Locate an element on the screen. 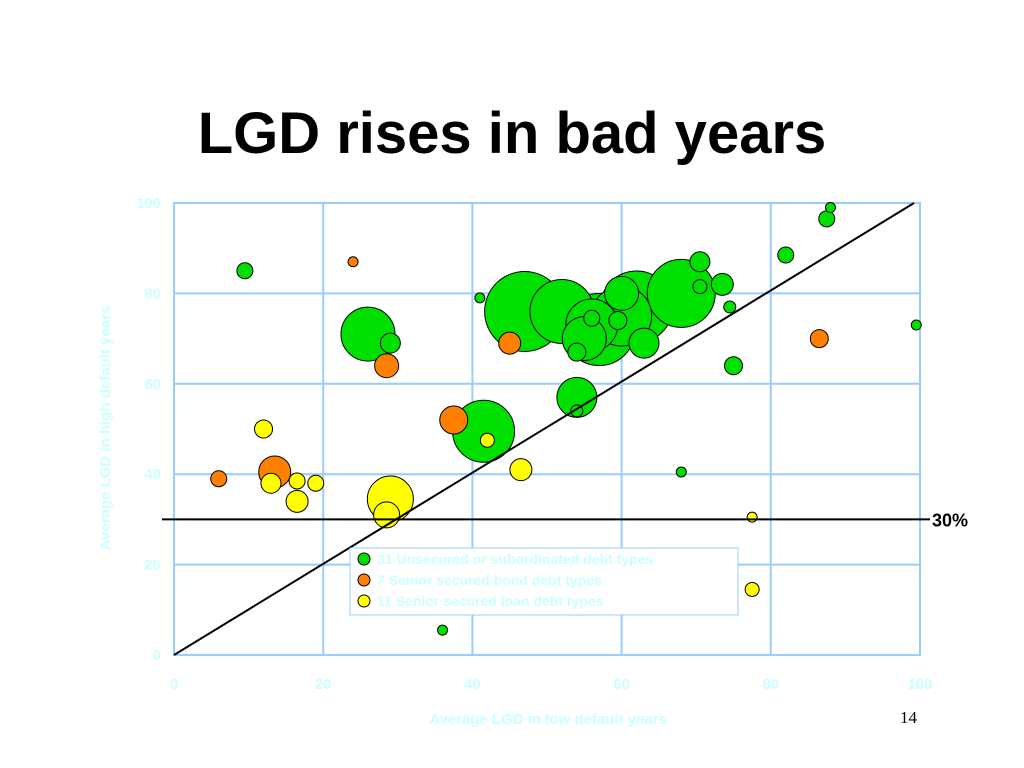 The height and width of the screenshot is (768, 1024). legend-label: 31 Unsecured or subordinated debt types is located at coordinates (515, 559).